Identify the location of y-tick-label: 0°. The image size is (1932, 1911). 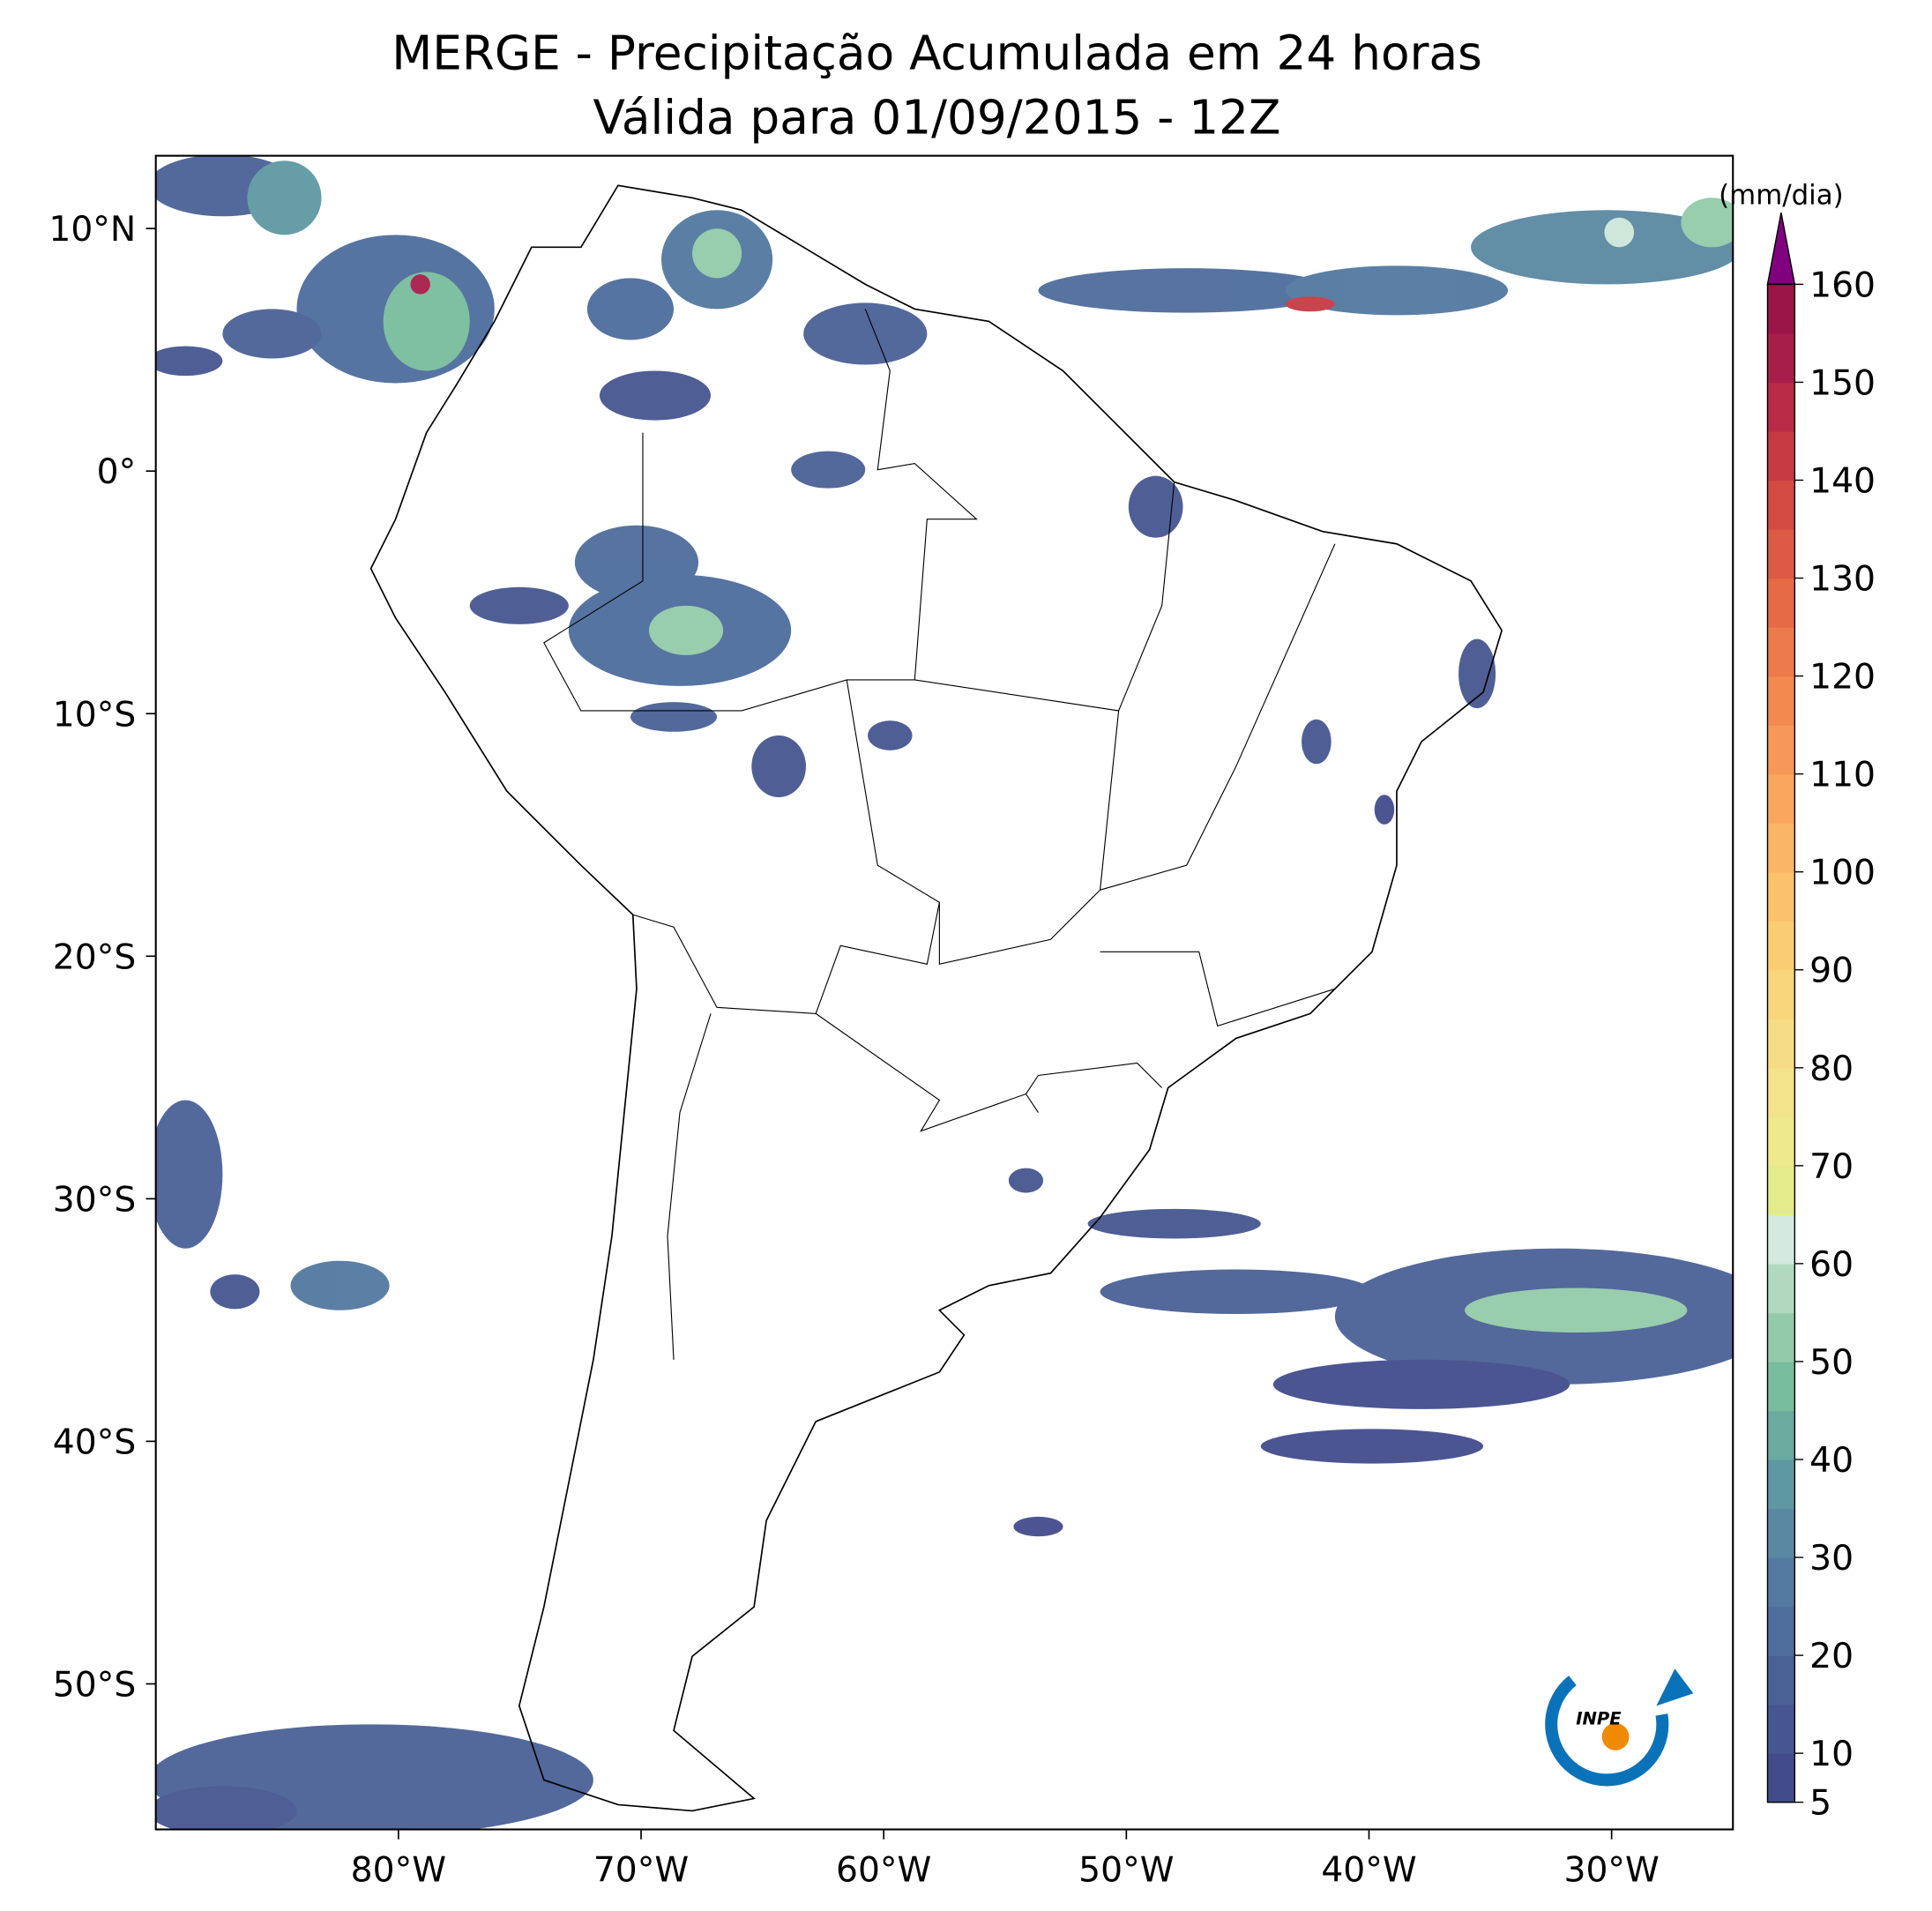
(117, 472).